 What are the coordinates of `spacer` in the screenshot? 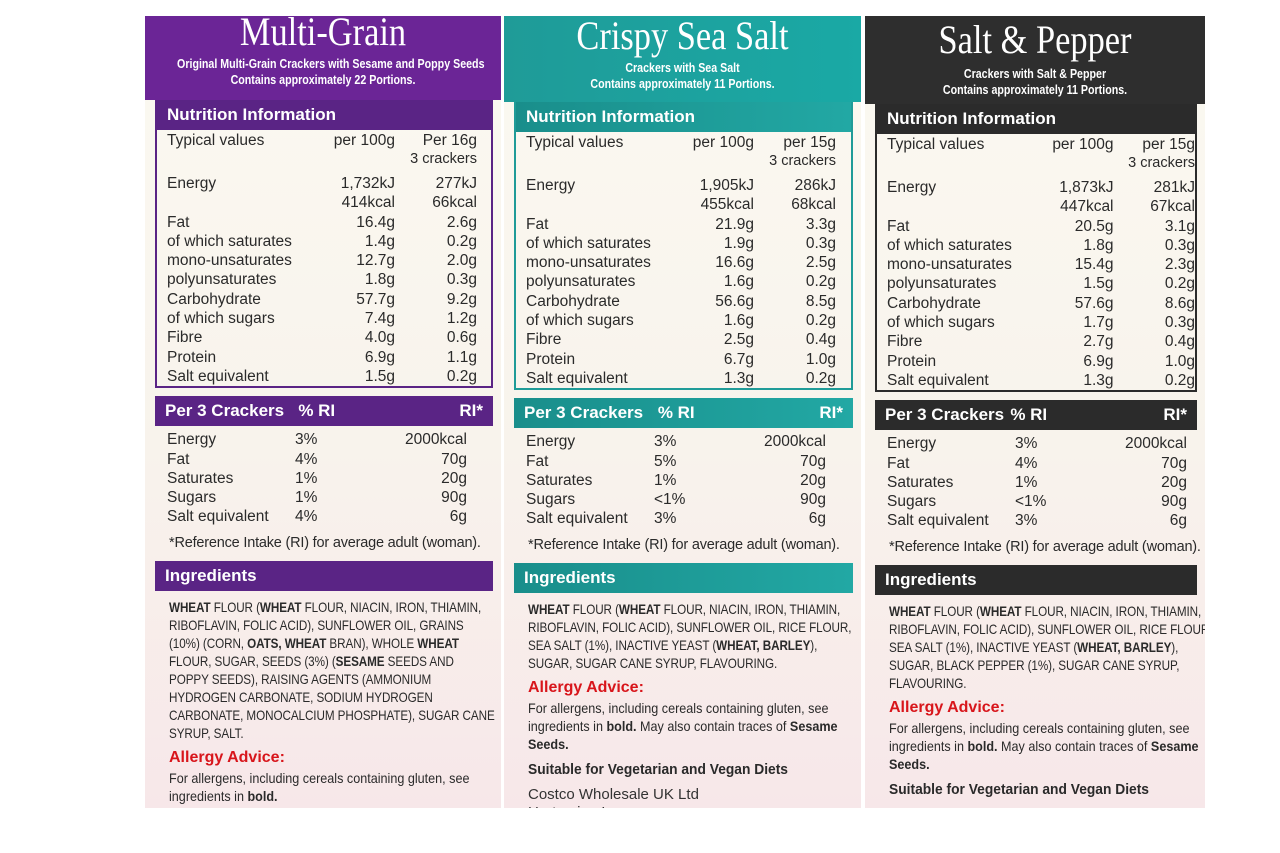 It's located at (961, 163).